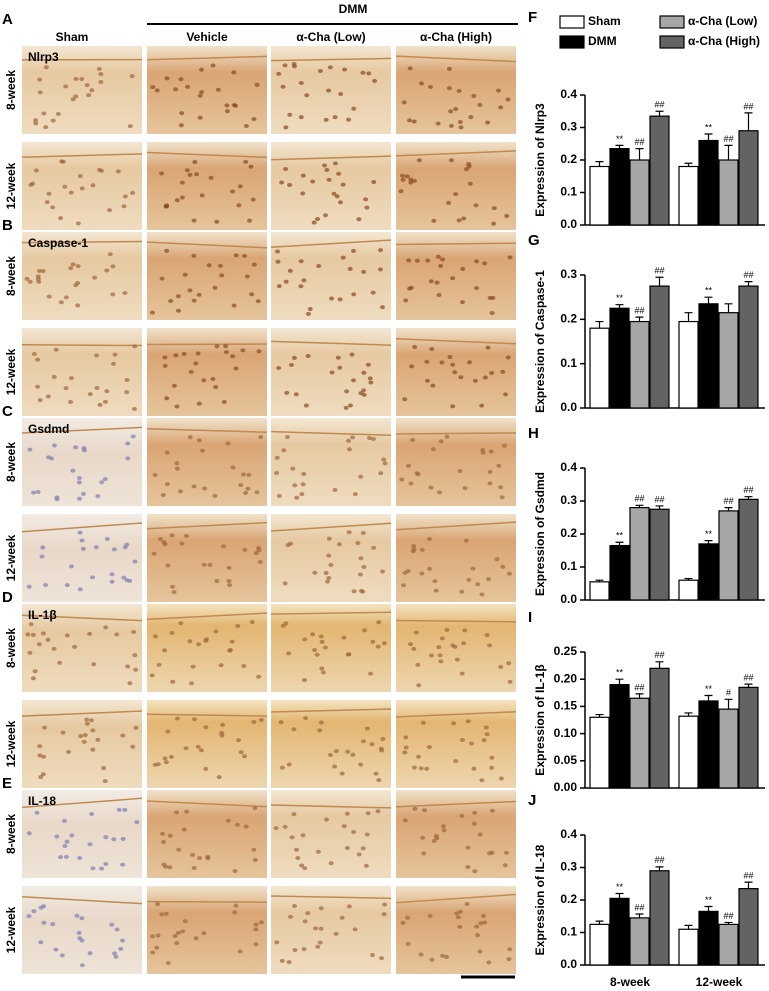 This screenshot has height=991, width=769. I want to click on y-tick-label: 0.1, so click(568, 932).